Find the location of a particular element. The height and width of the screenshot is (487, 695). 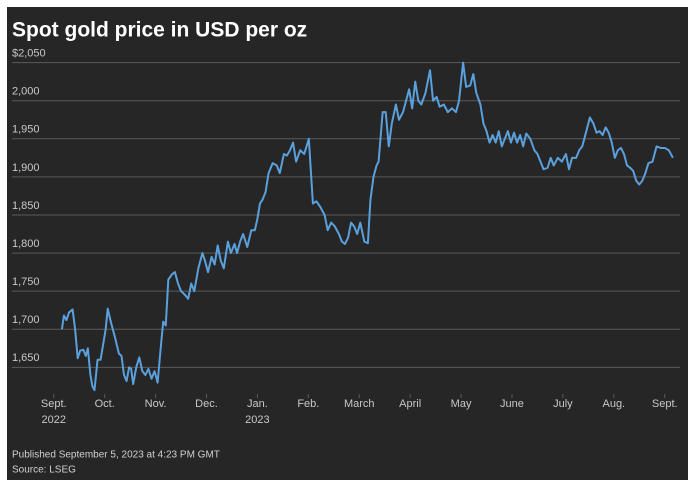

y-tick-label: 1,850 is located at coordinates (26, 206).